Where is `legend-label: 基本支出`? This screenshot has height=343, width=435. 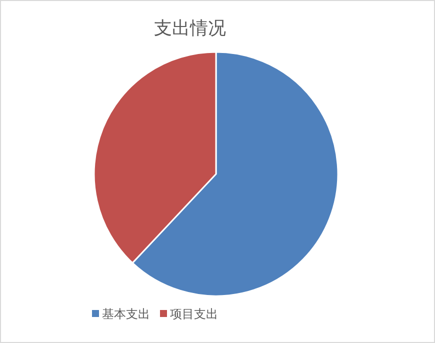 legend-label: 基本支出 is located at coordinates (126, 314).